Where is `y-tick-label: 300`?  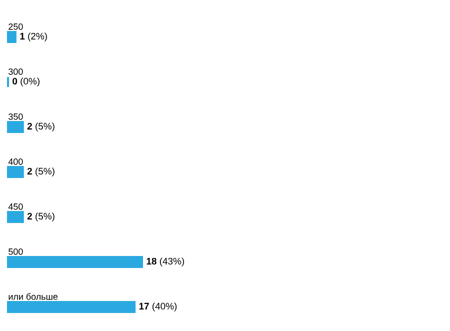
y-tick-label: 300 is located at coordinates (15, 71).